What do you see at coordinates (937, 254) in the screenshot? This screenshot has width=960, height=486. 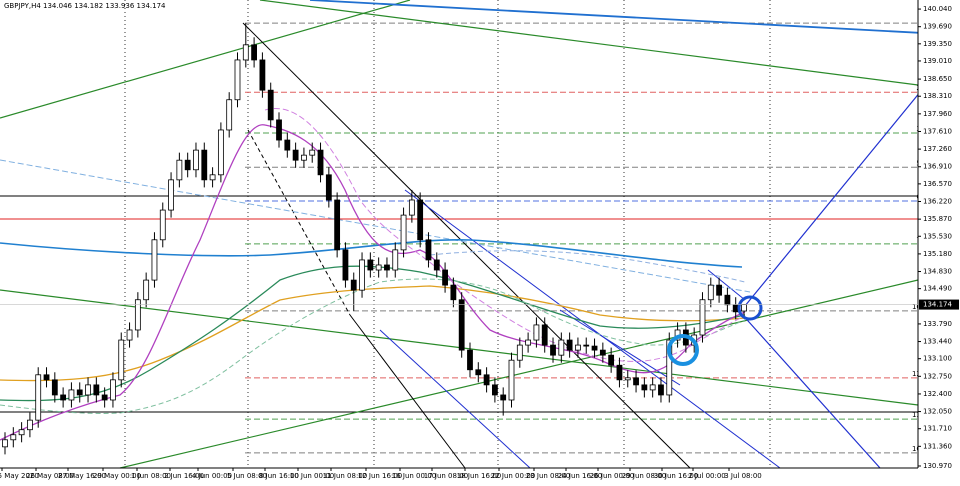 I see `y-tick-label: 135.180` at bounding box center [937, 254].